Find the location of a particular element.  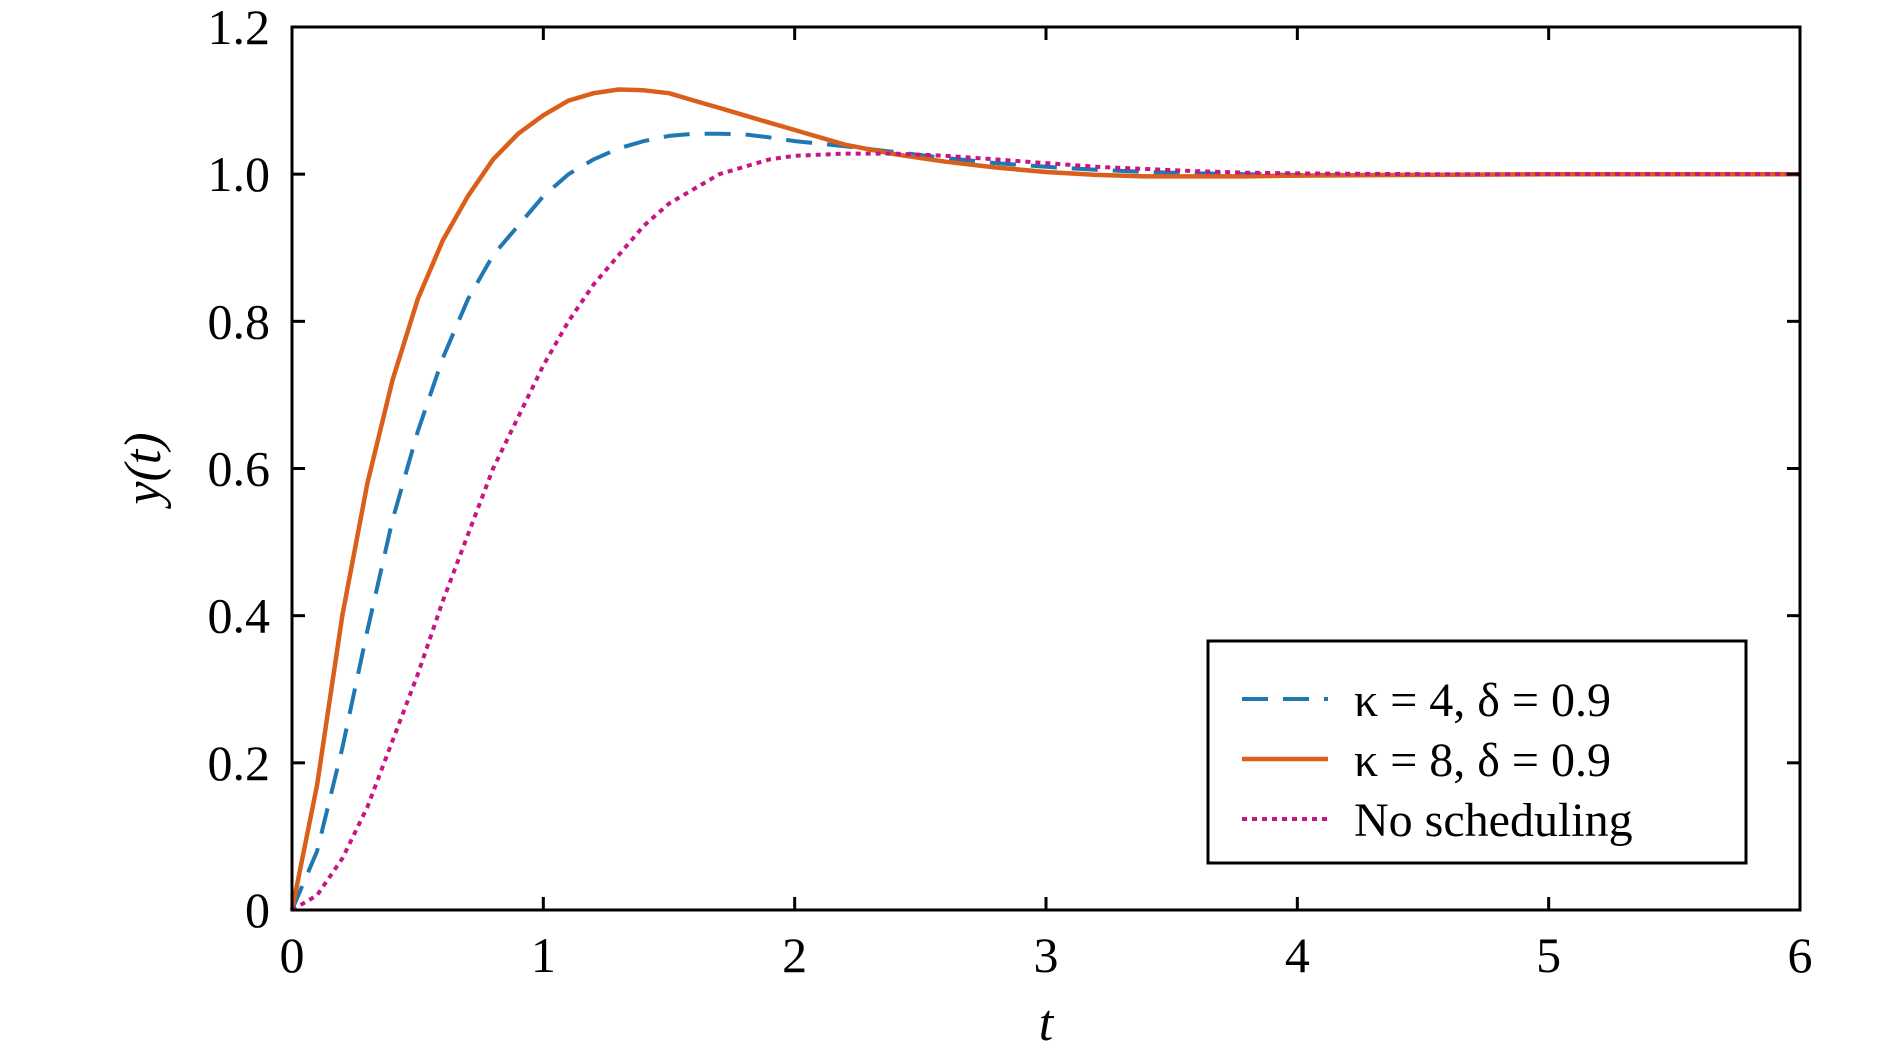

x-tick-label: 1 is located at coordinates (543, 955).